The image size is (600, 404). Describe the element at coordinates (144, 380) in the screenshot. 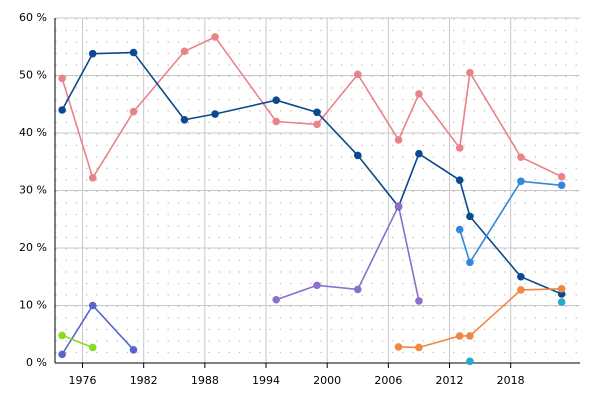

I see `x-tick-label: 1982` at that location.